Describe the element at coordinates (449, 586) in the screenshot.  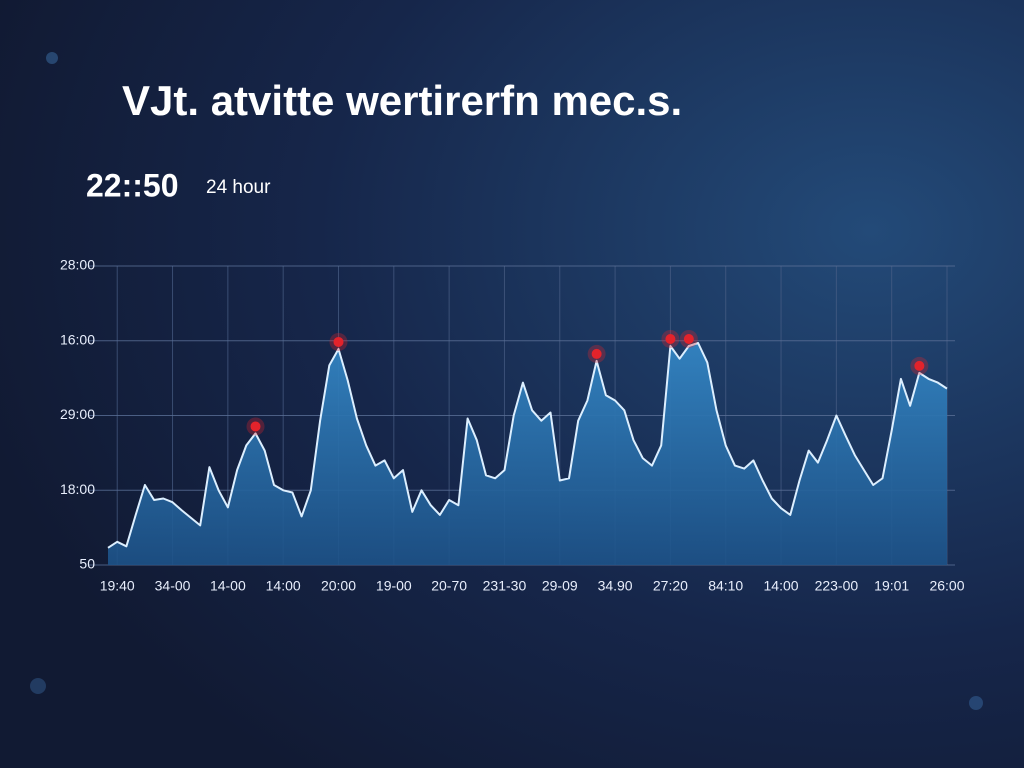
I see `x-tick-label: 20-70` at that location.